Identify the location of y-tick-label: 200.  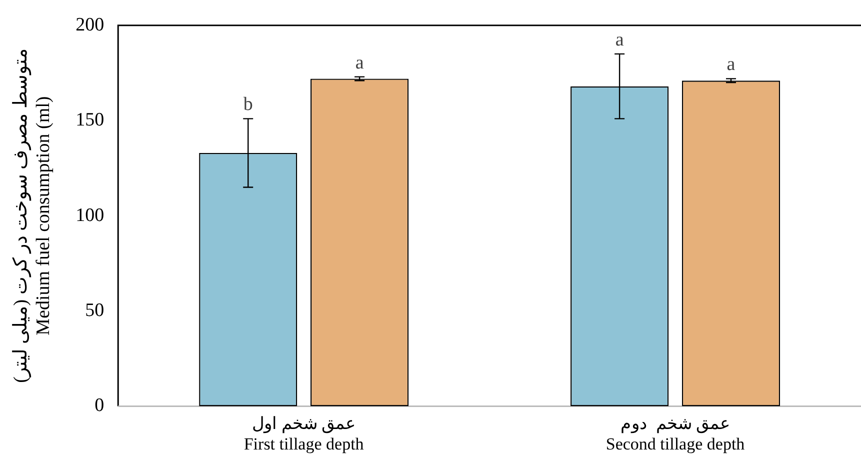
(90, 25).